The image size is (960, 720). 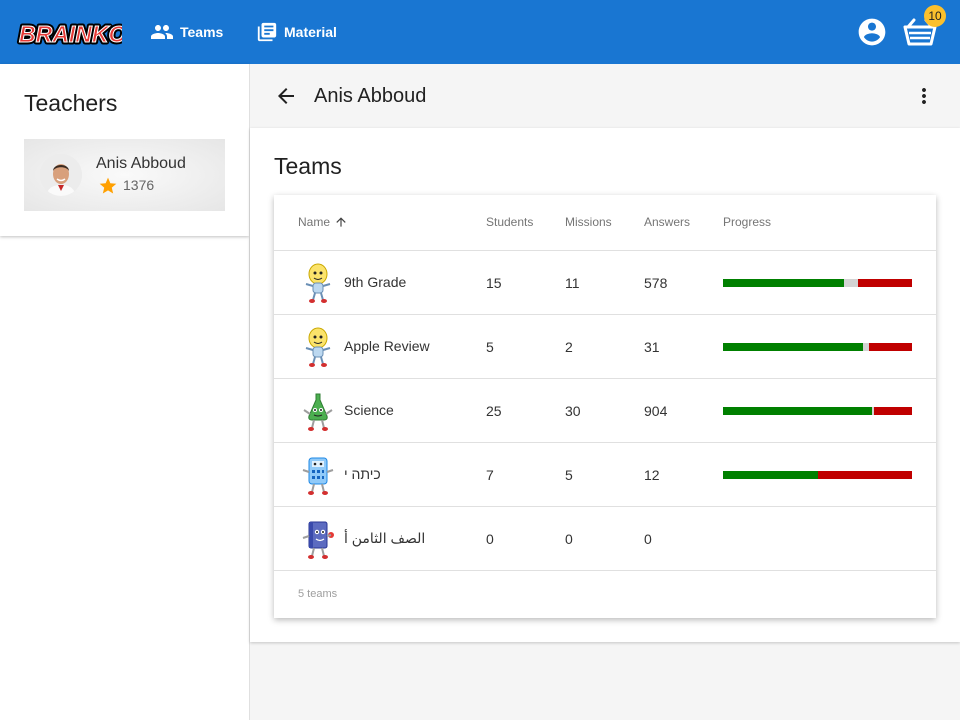 I want to click on sidebar-divider, so click(x=249, y=392).